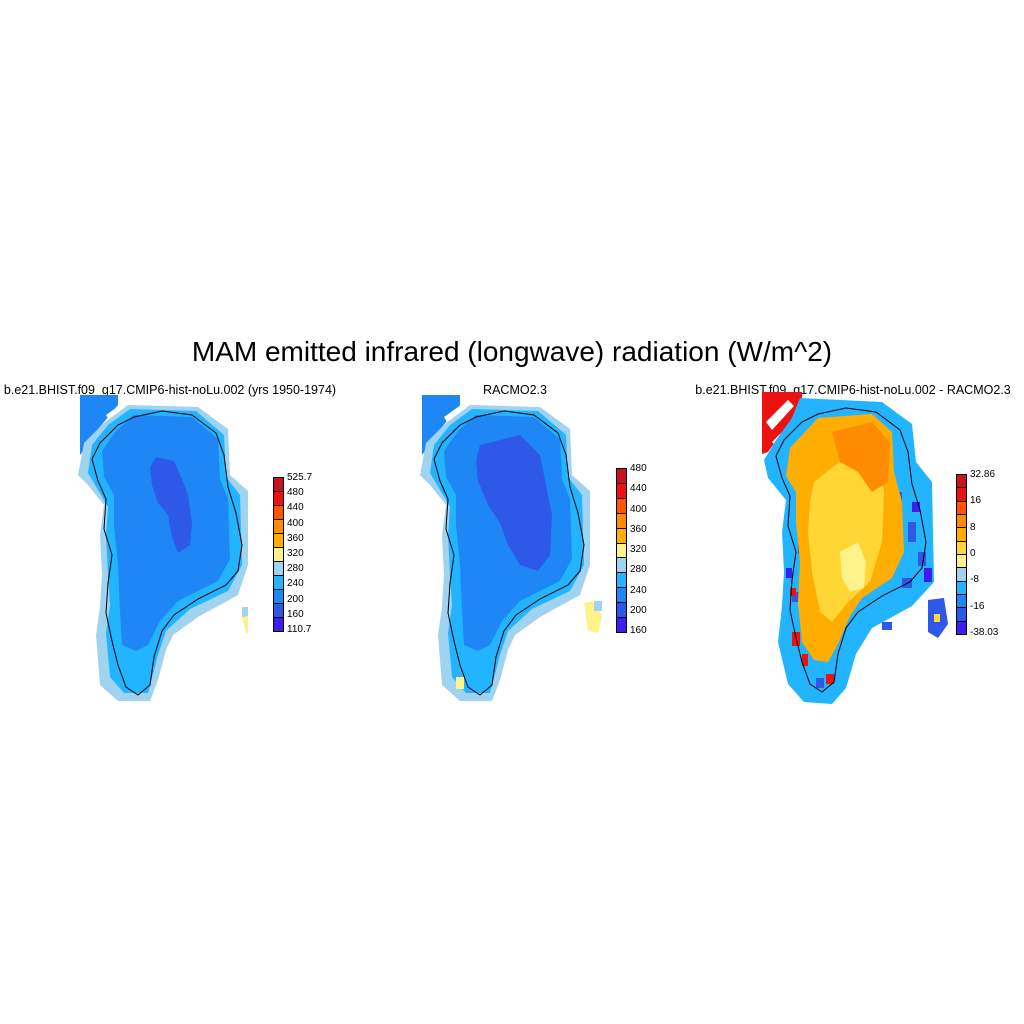 The height and width of the screenshot is (1024, 1024). Describe the element at coordinates (855, 548) in the screenshot. I see `panel-3-map` at that location.